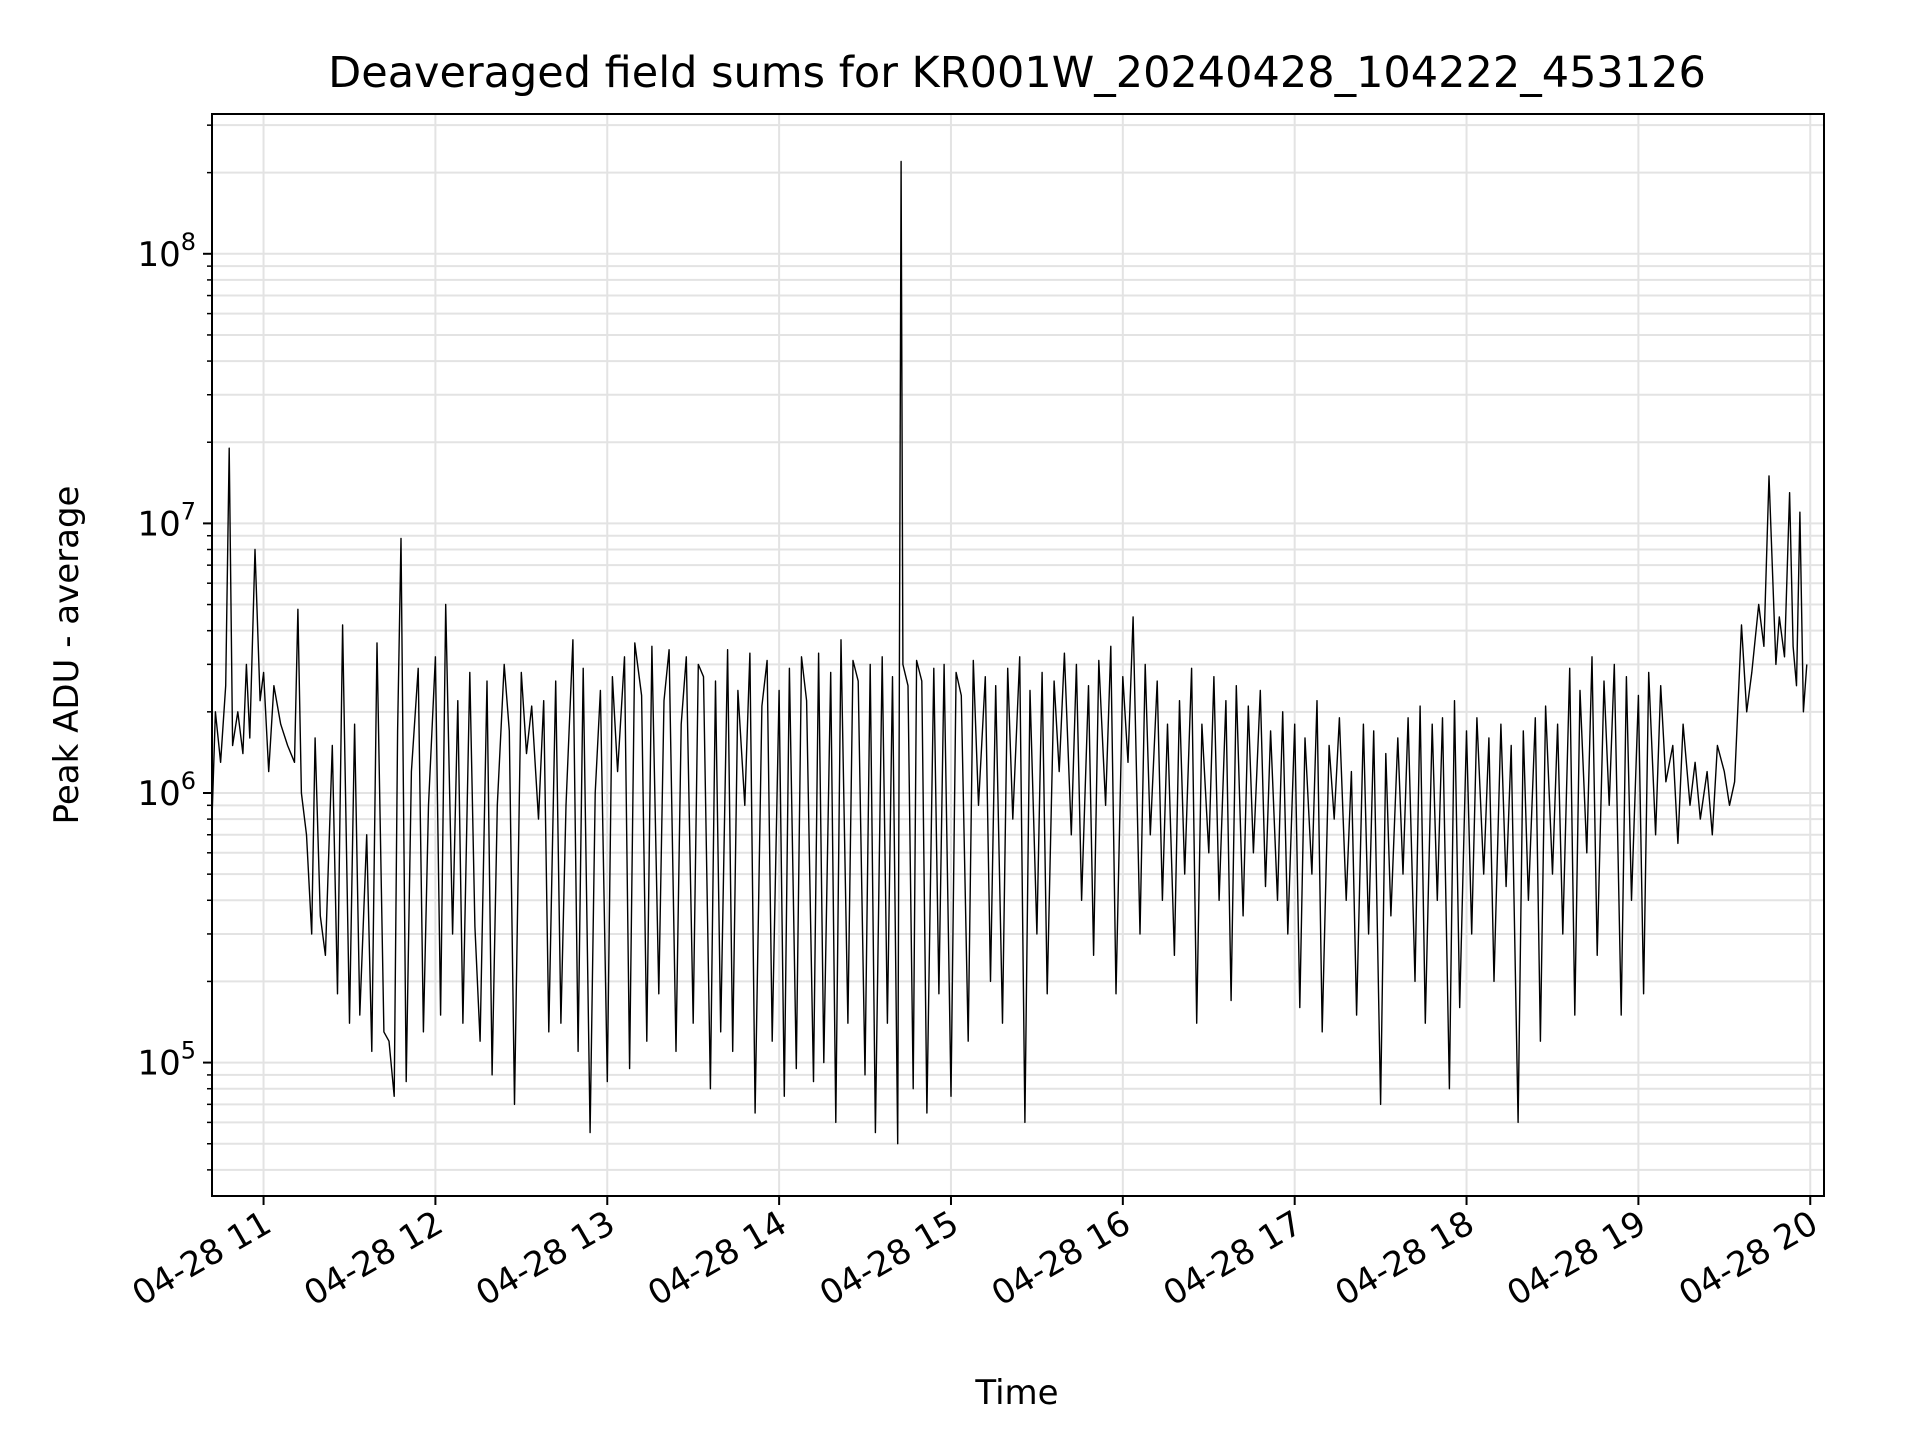  What do you see at coordinates (67, 655) in the screenshot?
I see `y-axis-label: Peak ADU - average` at bounding box center [67, 655].